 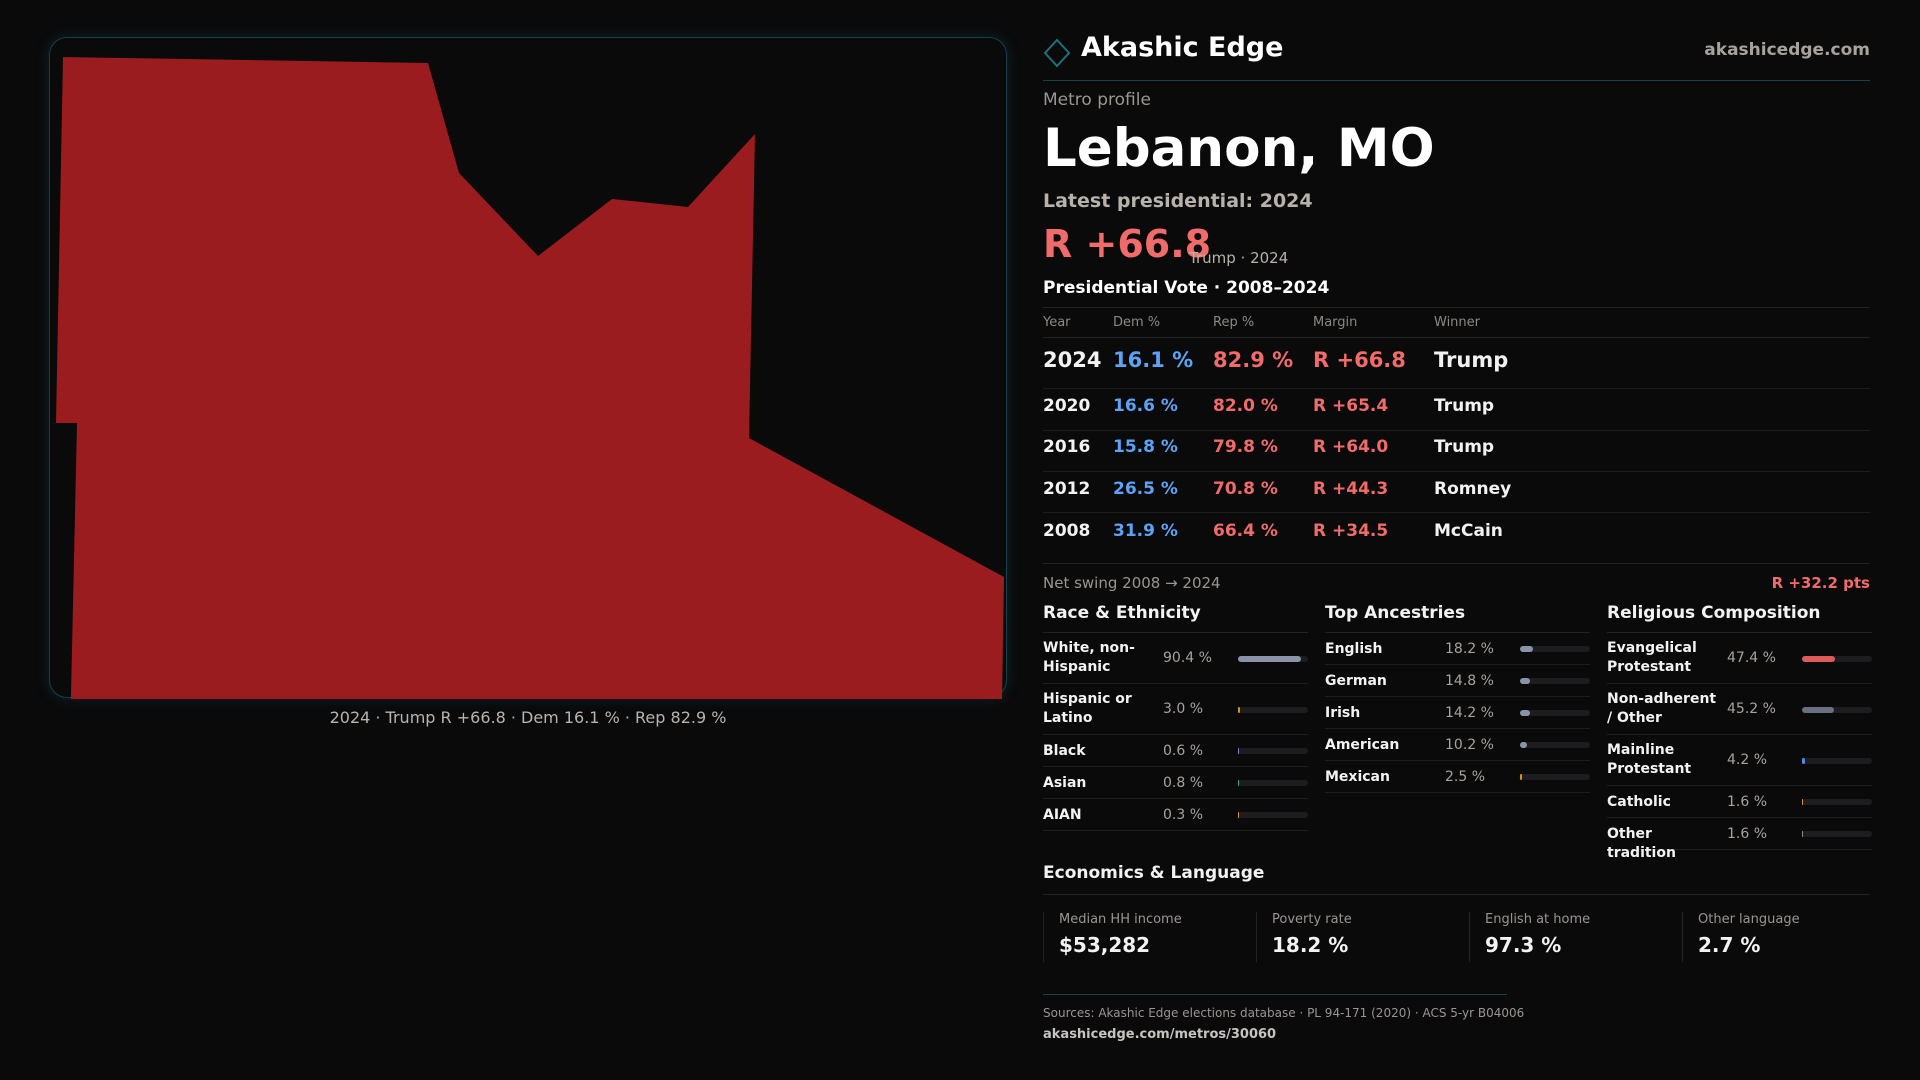 What do you see at coordinates (1343, 713) in the screenshot?
I see `stat-label: Irish` at bounding box center [1343, 713].